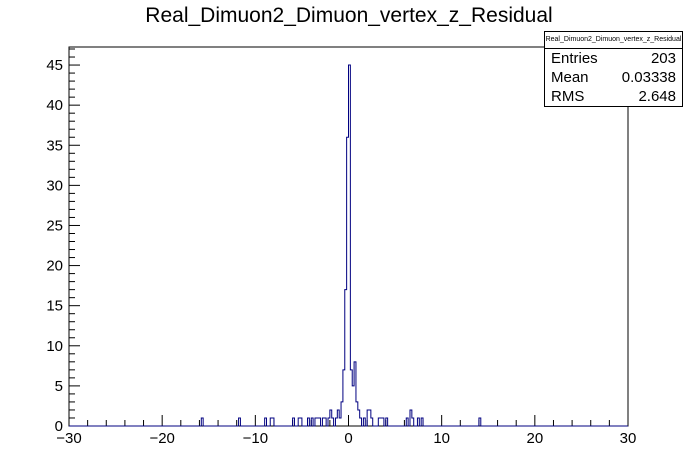  I want to click on stats-rms-value: 2.648, so click(657, 96).